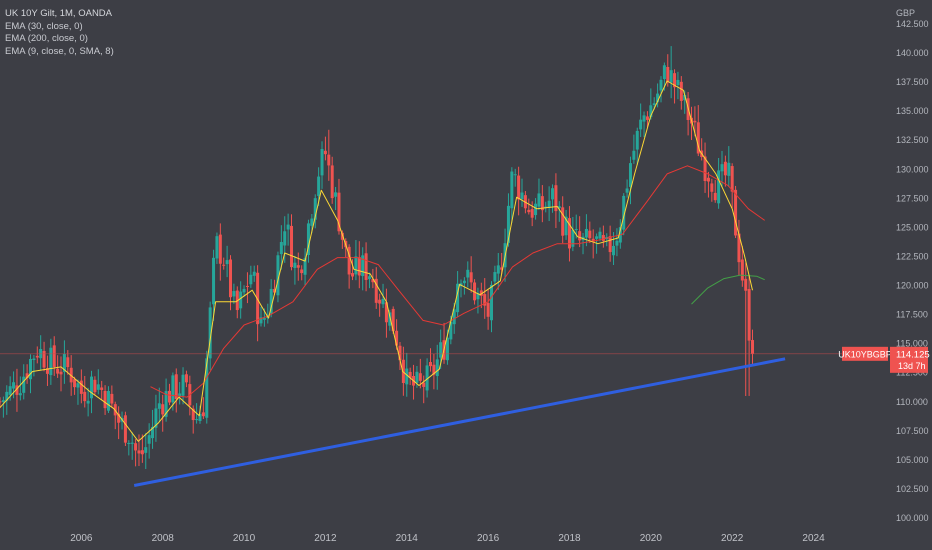  Describe the element at coordinates (912, 366) in the screenshot. I see `price-tag-countdown: 13d 7h` at that location.